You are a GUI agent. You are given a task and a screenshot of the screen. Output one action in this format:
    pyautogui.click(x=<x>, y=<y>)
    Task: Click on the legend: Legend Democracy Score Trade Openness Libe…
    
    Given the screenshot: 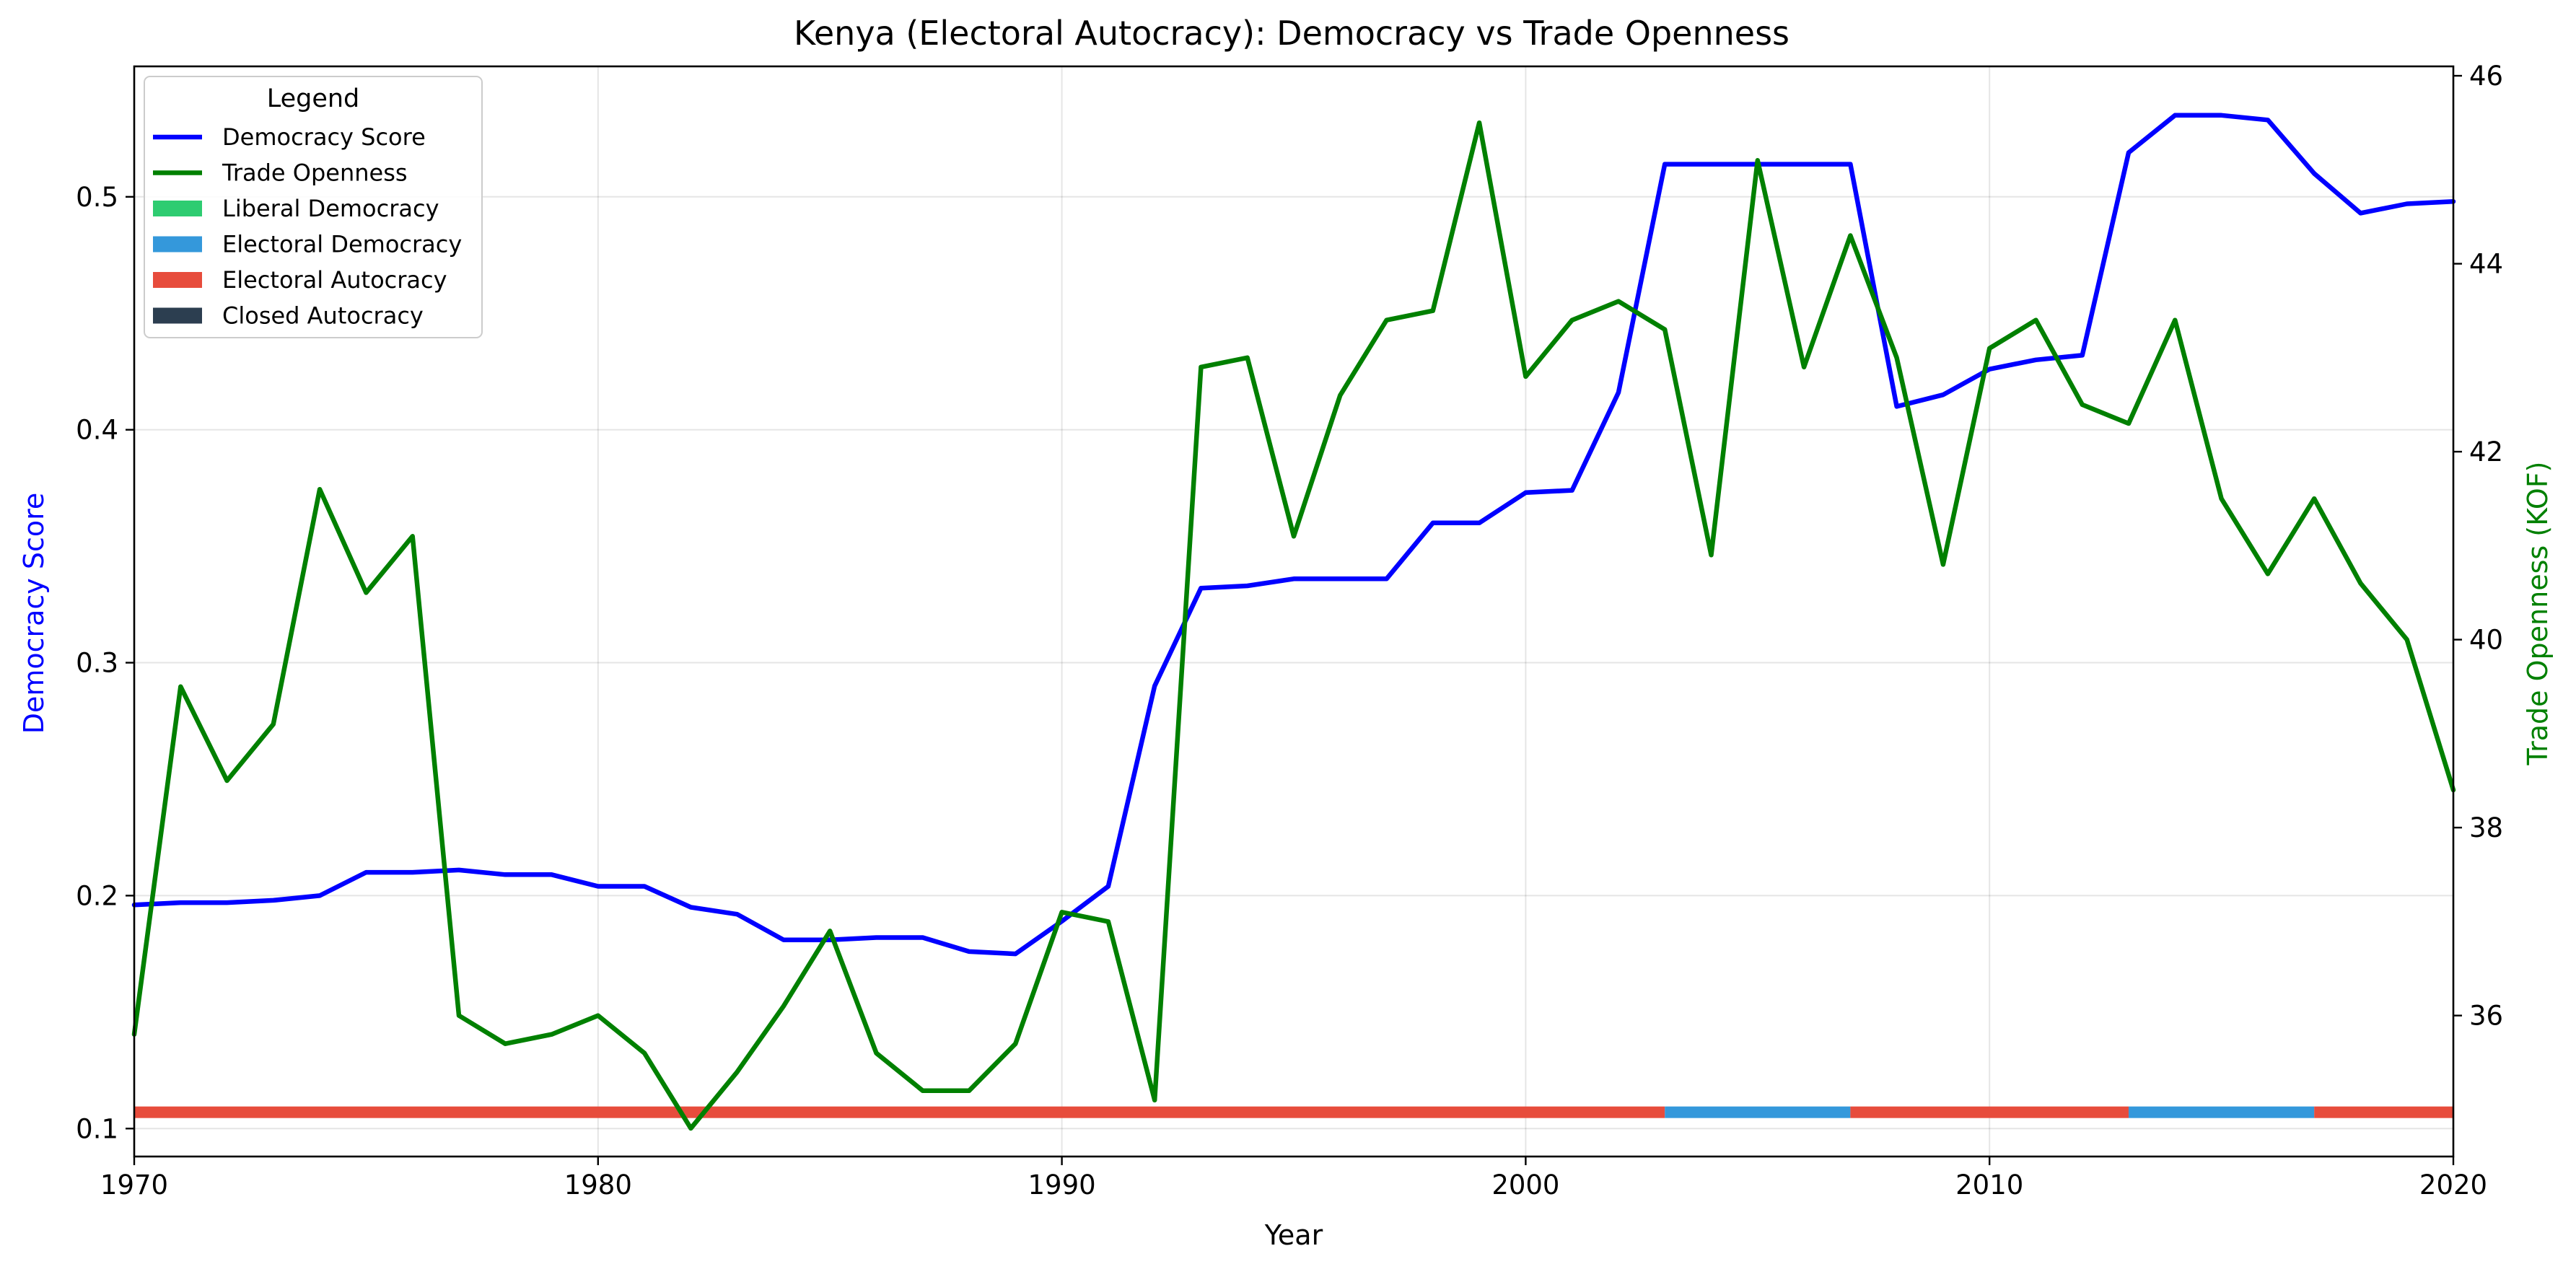 What is the action you would take?
    pyautogui.click(x=313, y=207)
    